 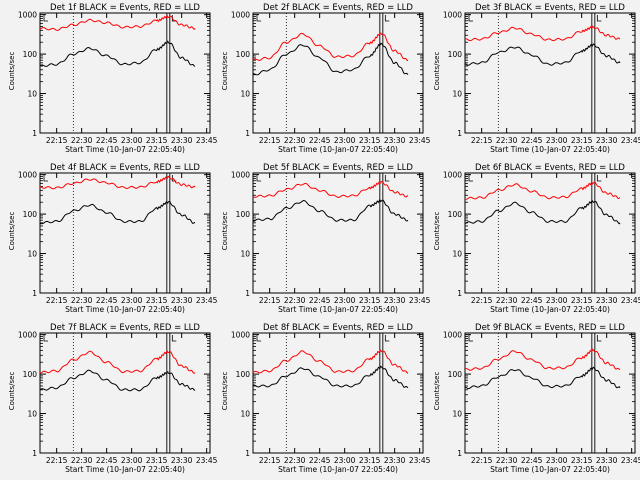 I want to click on panel-title: Det 7f BLACK = Events, RED = LLD, so click(x=125, y=328).